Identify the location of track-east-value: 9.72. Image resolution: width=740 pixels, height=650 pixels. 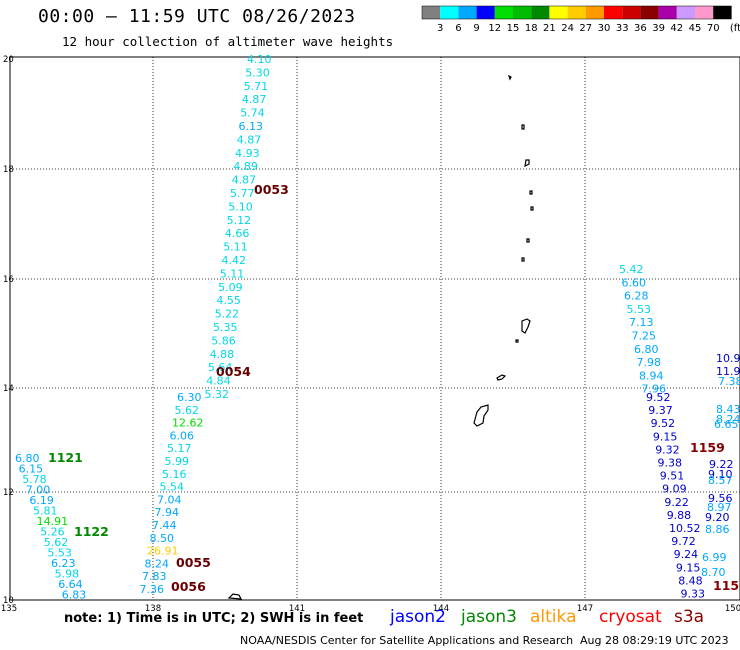
(683, 541).